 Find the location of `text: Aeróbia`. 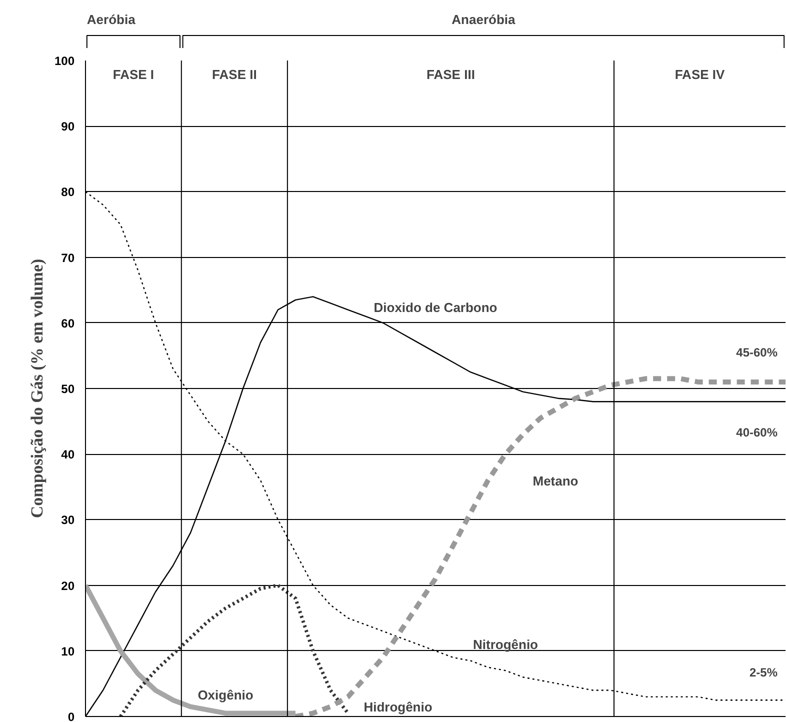

text: Aeróbia is located at coordinates (111, 19).